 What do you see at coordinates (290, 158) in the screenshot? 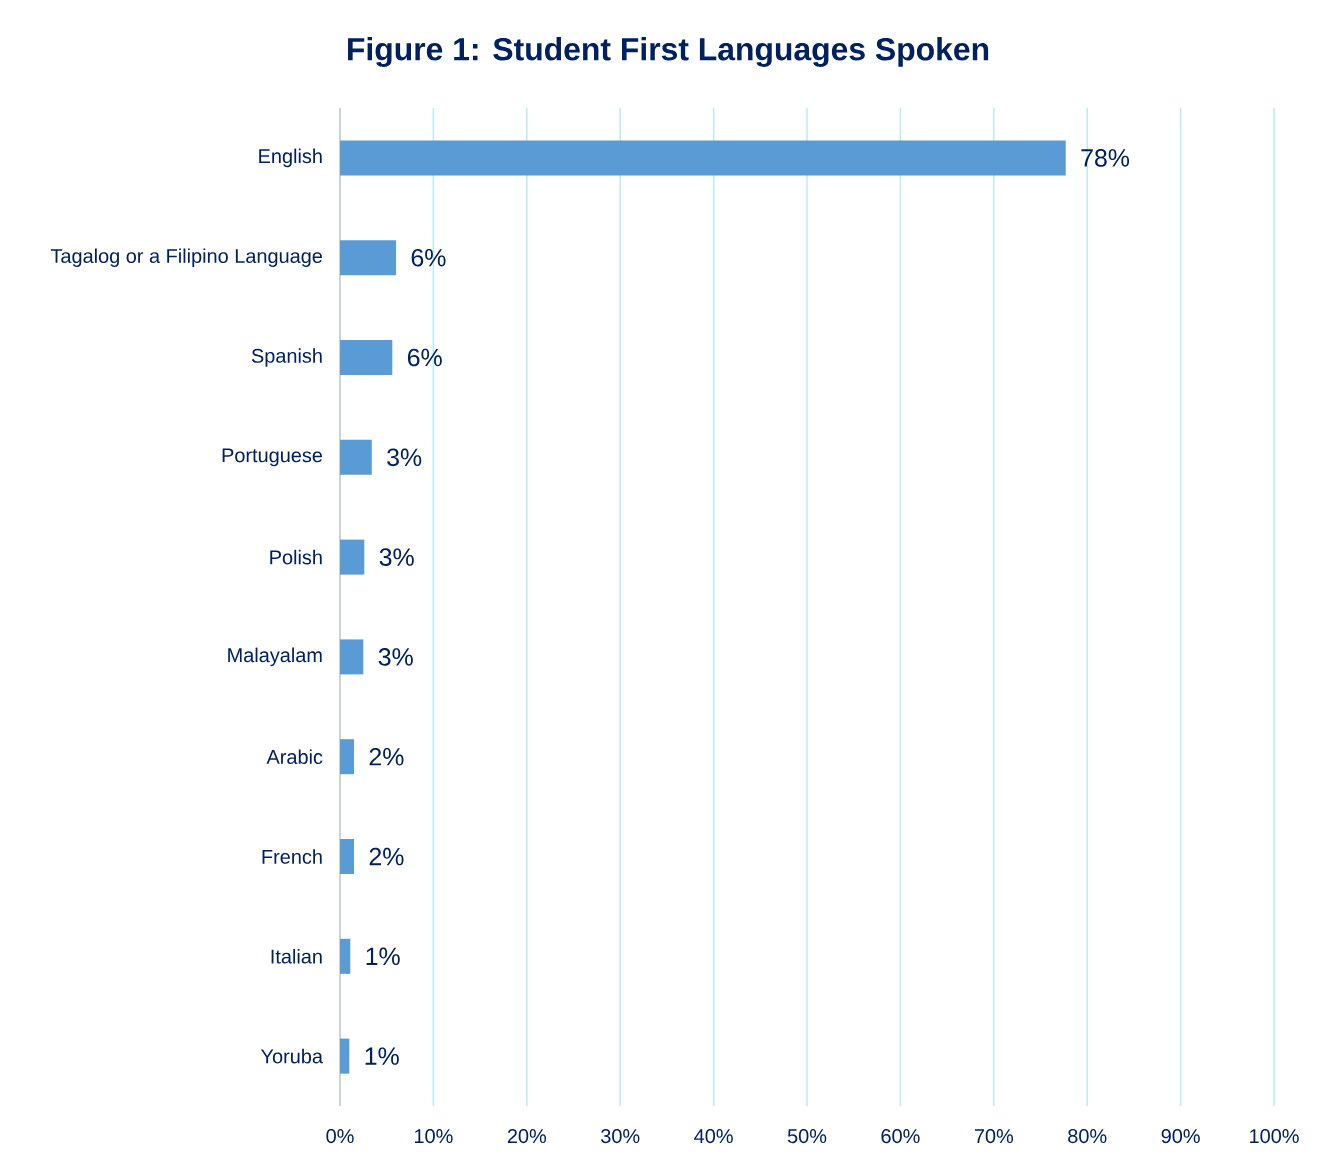
I see `y-tick-label: English` at bounding box center [290, 158].